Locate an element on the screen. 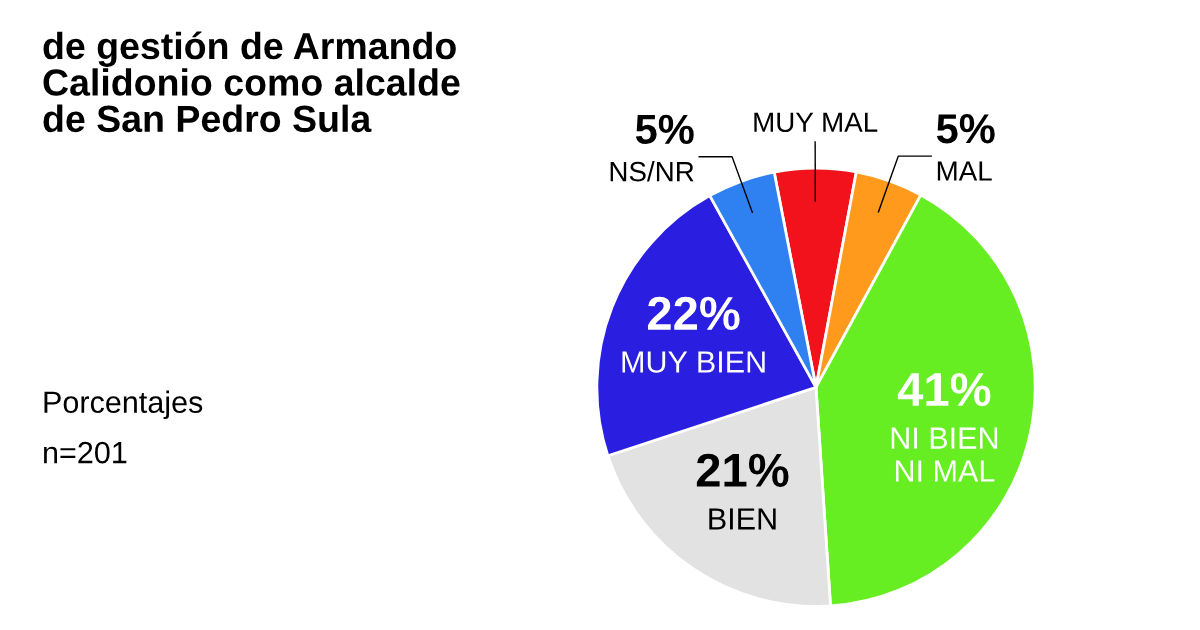 The height and width of the screenshot is (630, 1200). slice-label: MUY MAL is located at coordinates (816, 122).